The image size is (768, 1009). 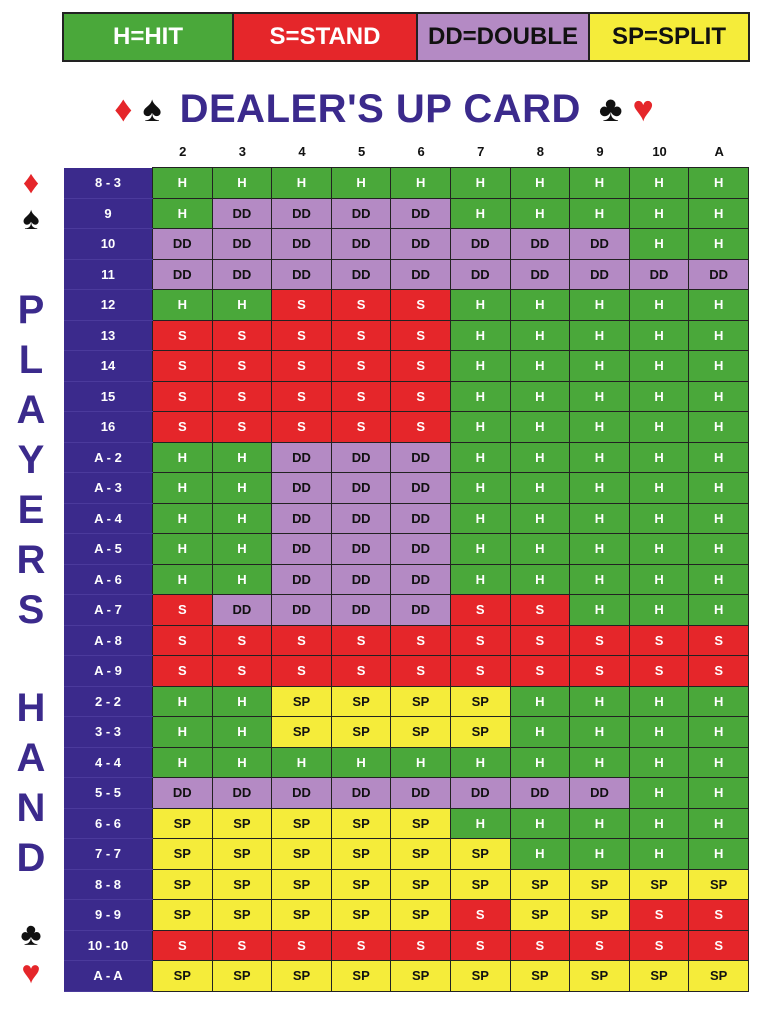 I want to click on player-hand-label: 11, so click(x=108, y=274).